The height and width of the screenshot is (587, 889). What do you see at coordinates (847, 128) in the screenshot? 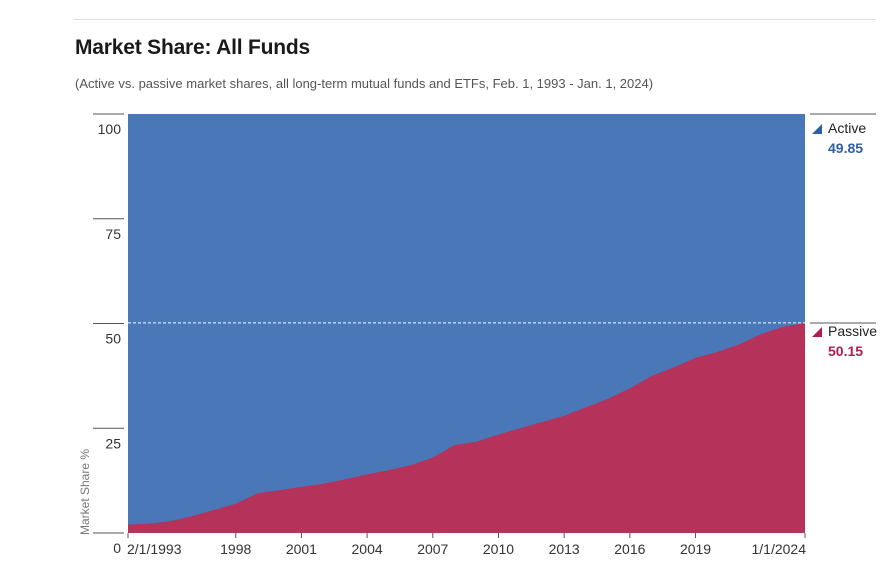
I see `legend-active-label: Active` at bounding box center [847, 128].